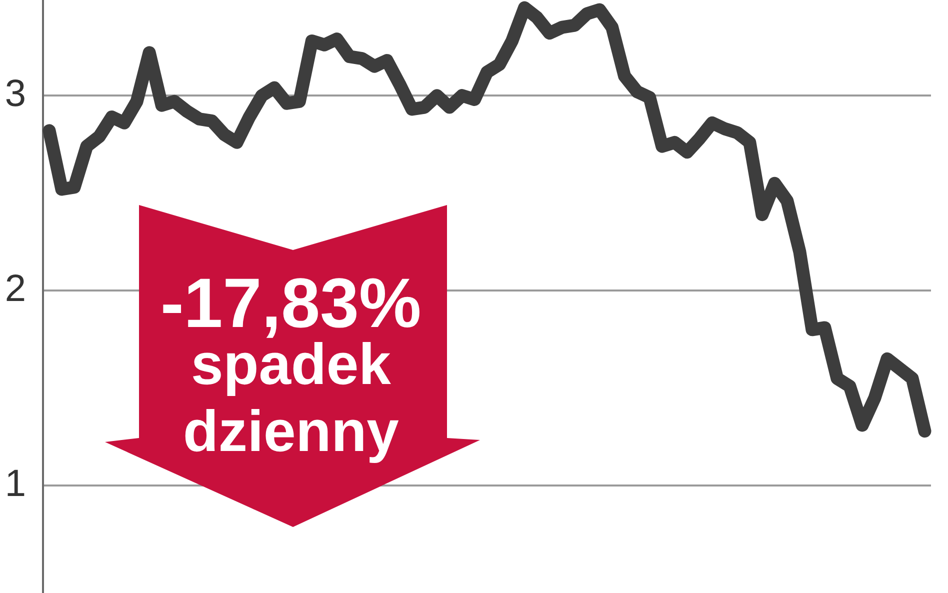  I want to click on y-tick-label: 3, so click(15, 94).